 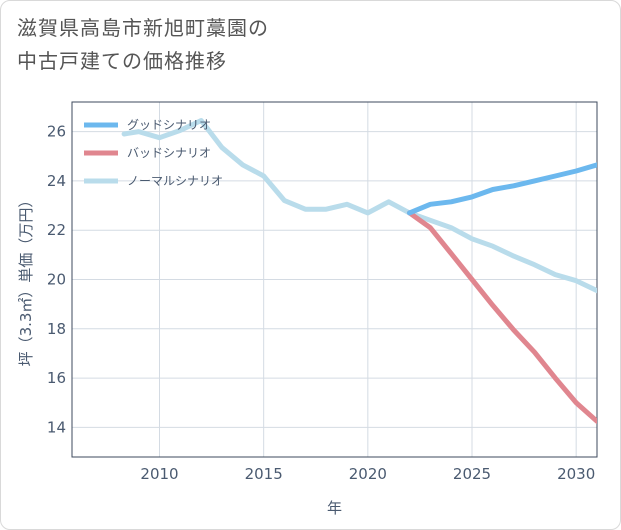 What do you see at coordinates (26, 280) in the screenshot?
I see `y-axis-title: 坪（3.3㎡）単価（万円）` at bounding box center [26, 280].